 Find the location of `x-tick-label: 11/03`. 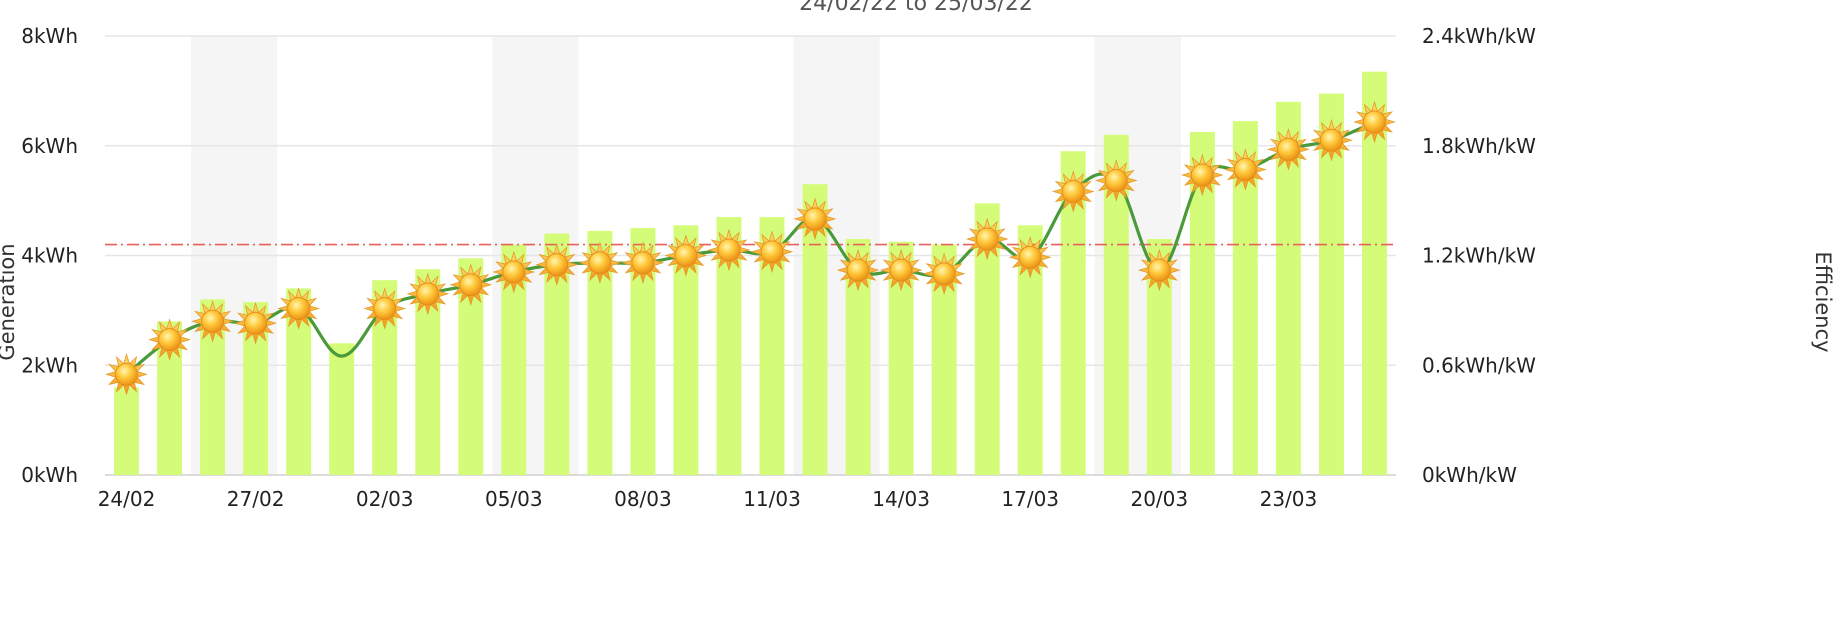

x-tick-label: 11/03 is located at coordinates (772, 499).